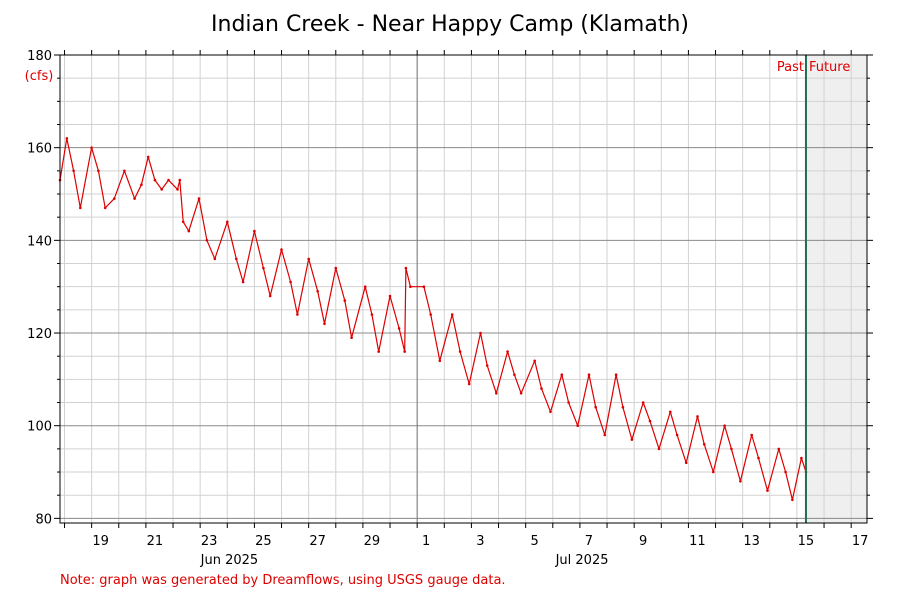  What do you see at coordinates (39, 149) in the screenshot?
I see `y-tick-label: 160` at bounding box center [39, 149].